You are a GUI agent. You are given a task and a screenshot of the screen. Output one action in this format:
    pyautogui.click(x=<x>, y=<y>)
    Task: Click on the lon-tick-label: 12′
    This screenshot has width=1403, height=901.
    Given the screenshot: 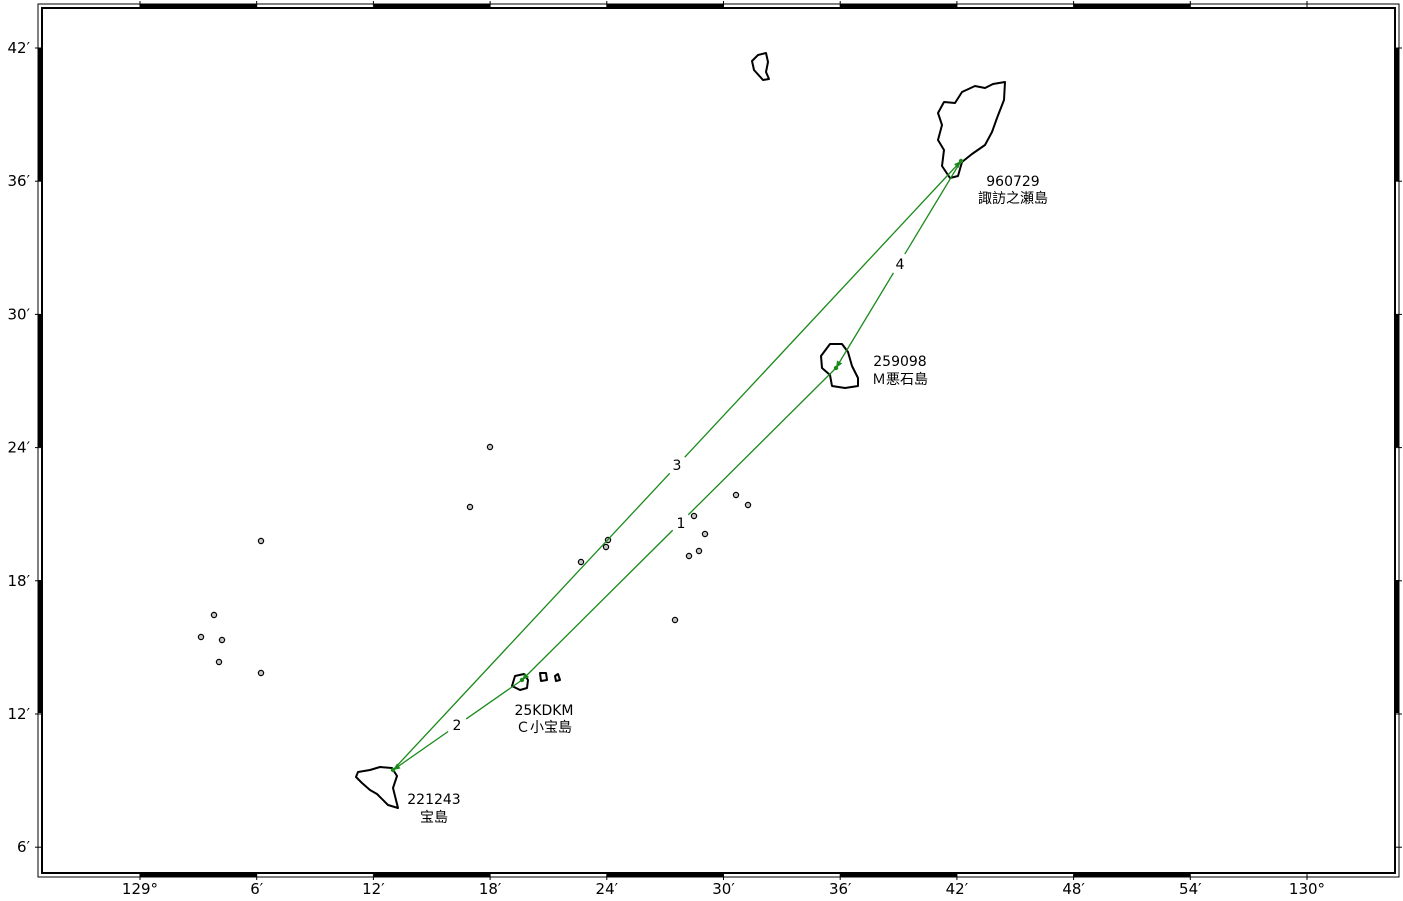 What is the action you would take?
    pyautogui.click(x=373, y=889)
    